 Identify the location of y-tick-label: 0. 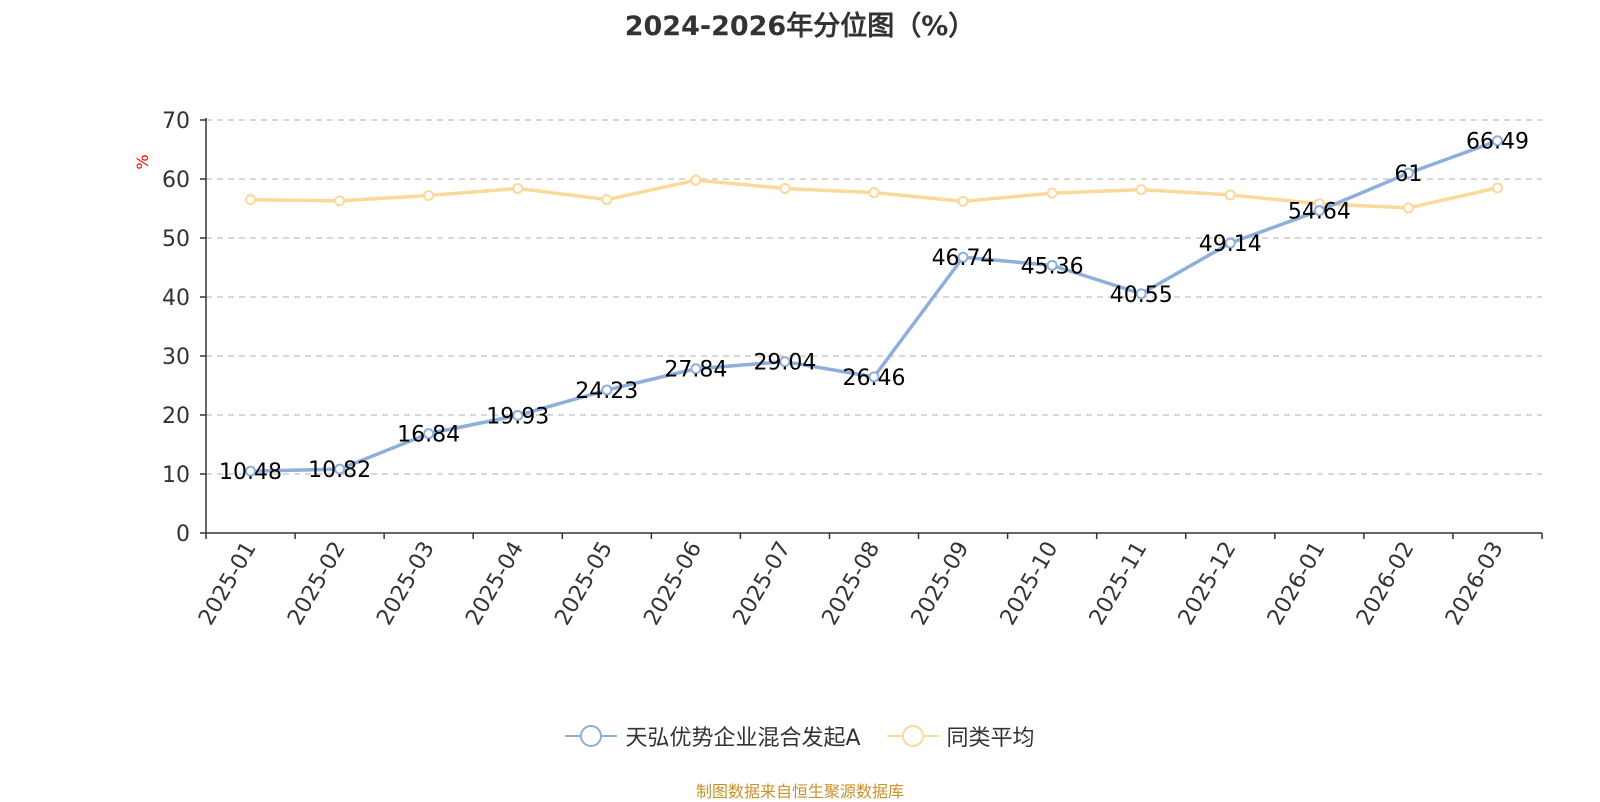
(183, 534).